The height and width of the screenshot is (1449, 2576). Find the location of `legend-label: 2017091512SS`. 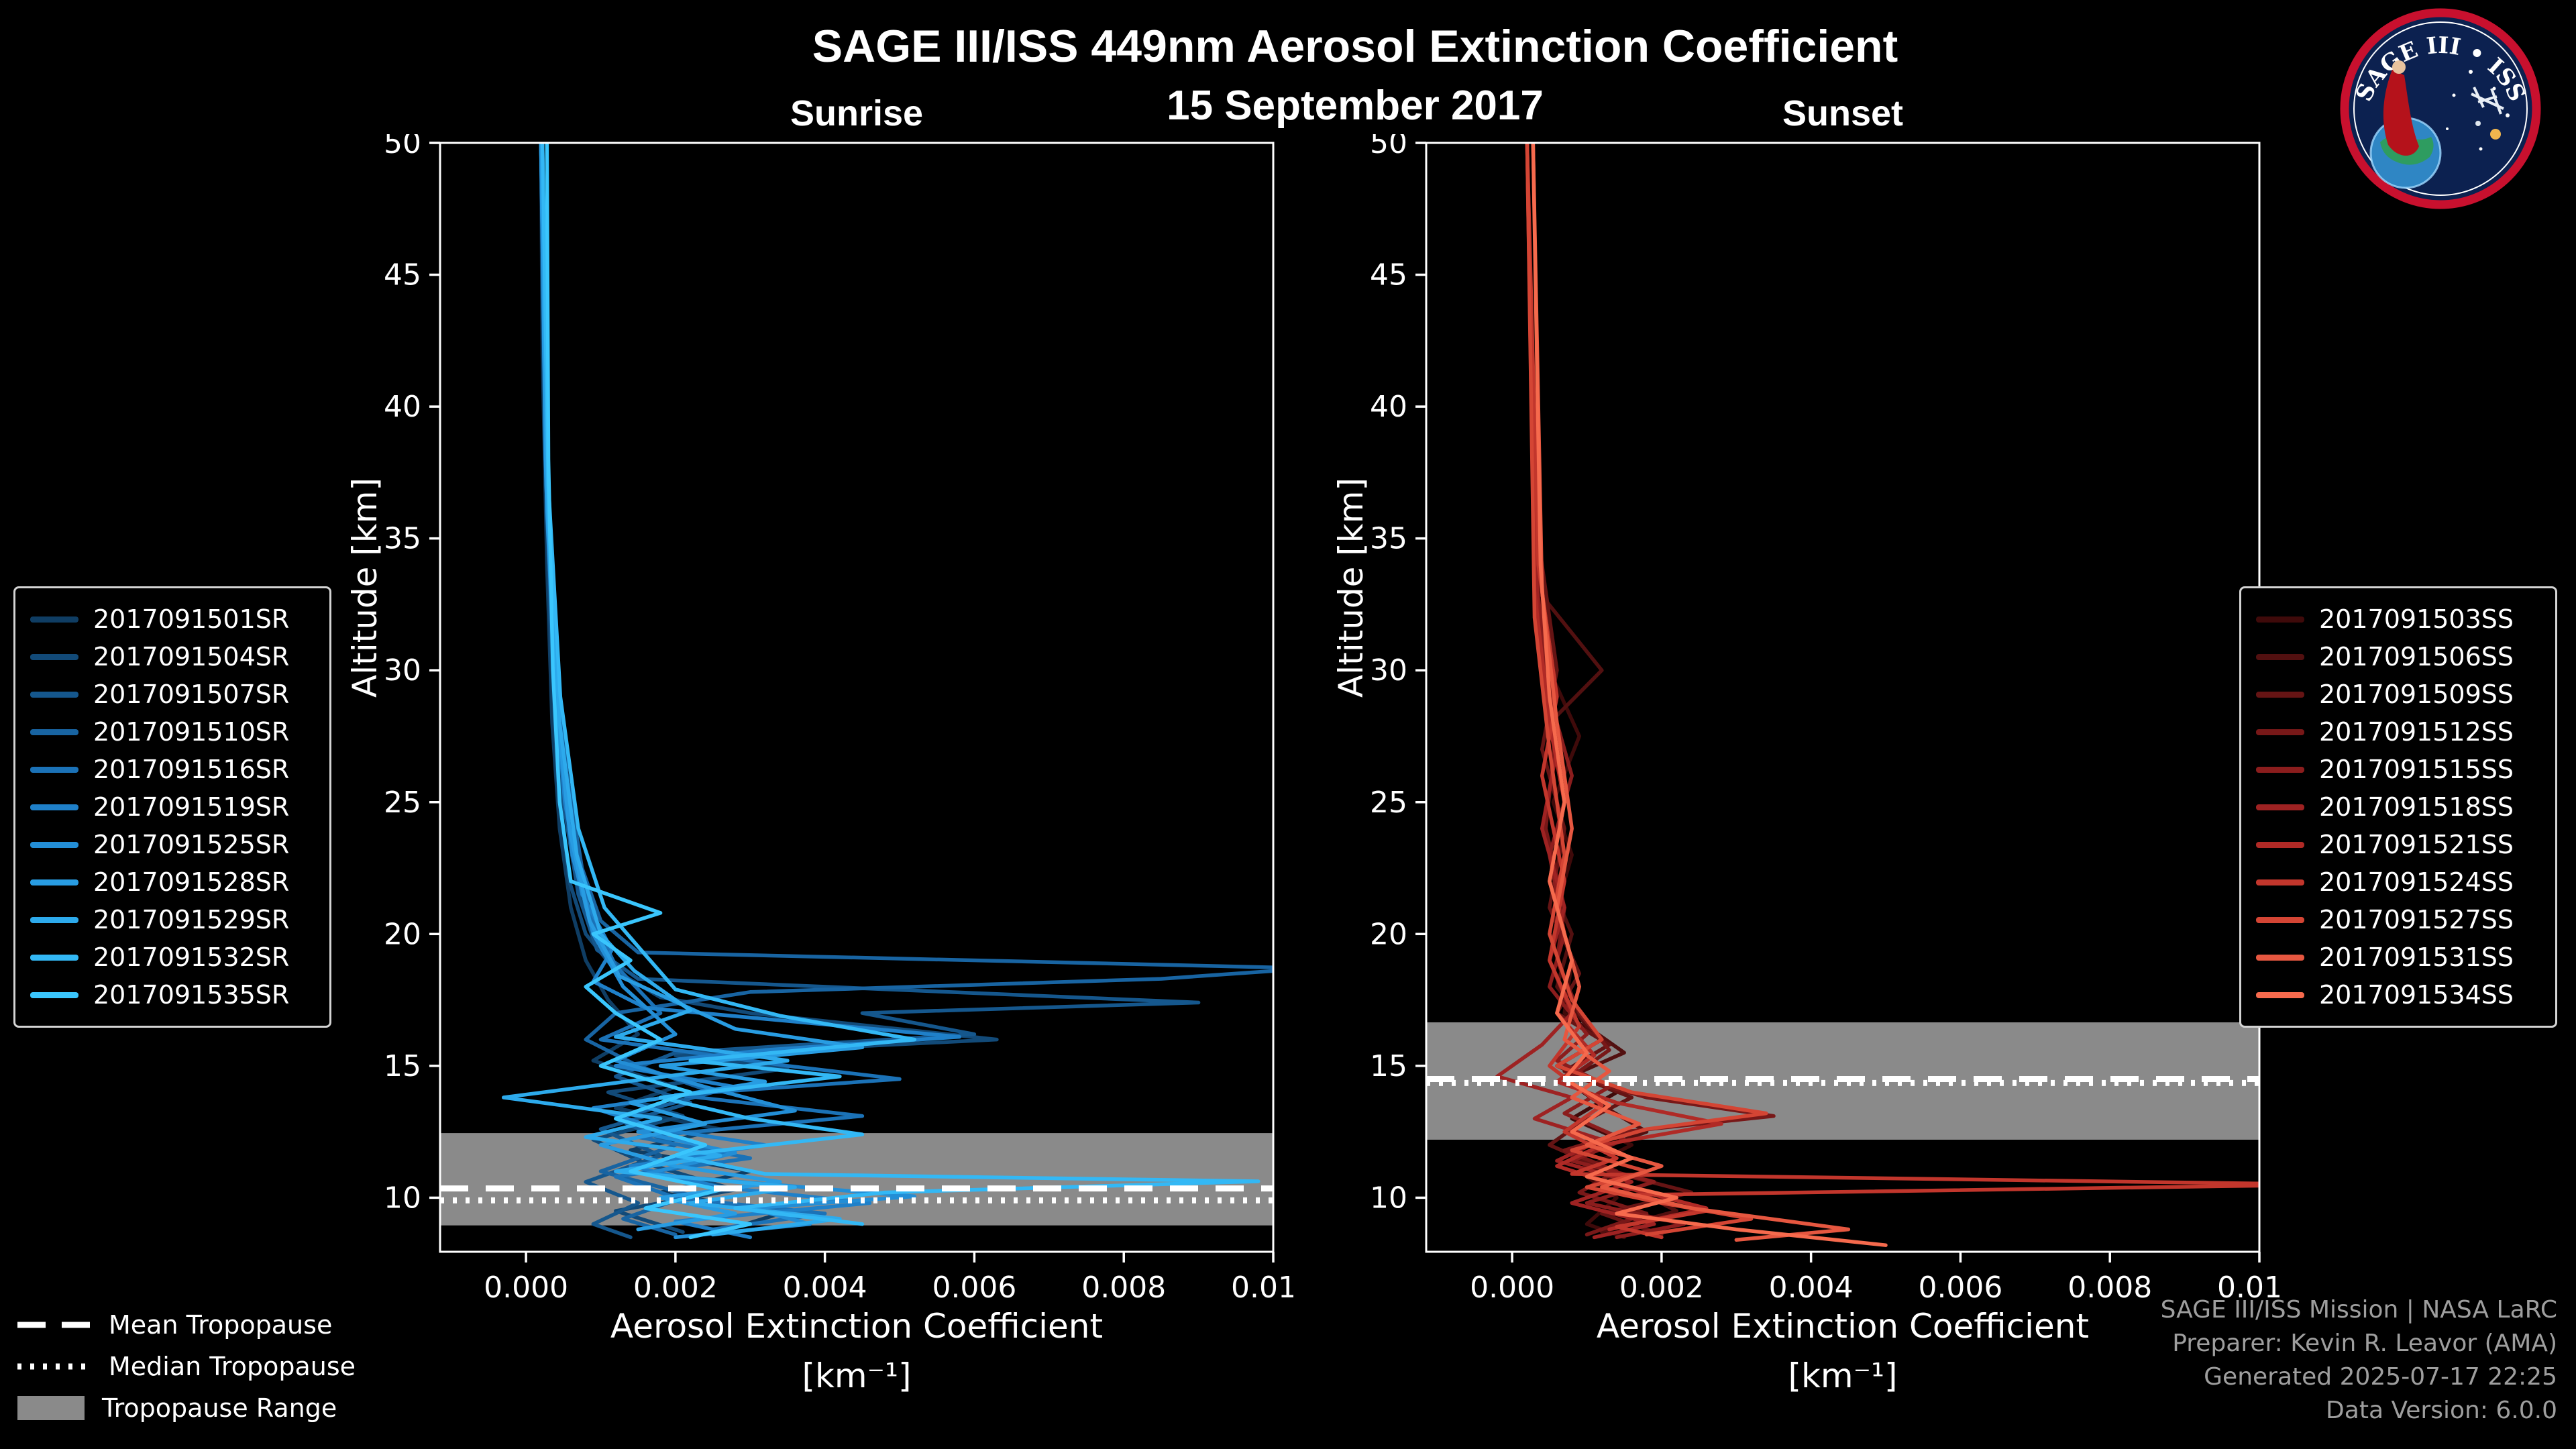

legend-label: 2017091512SS is located at coordinates (2416, 732).